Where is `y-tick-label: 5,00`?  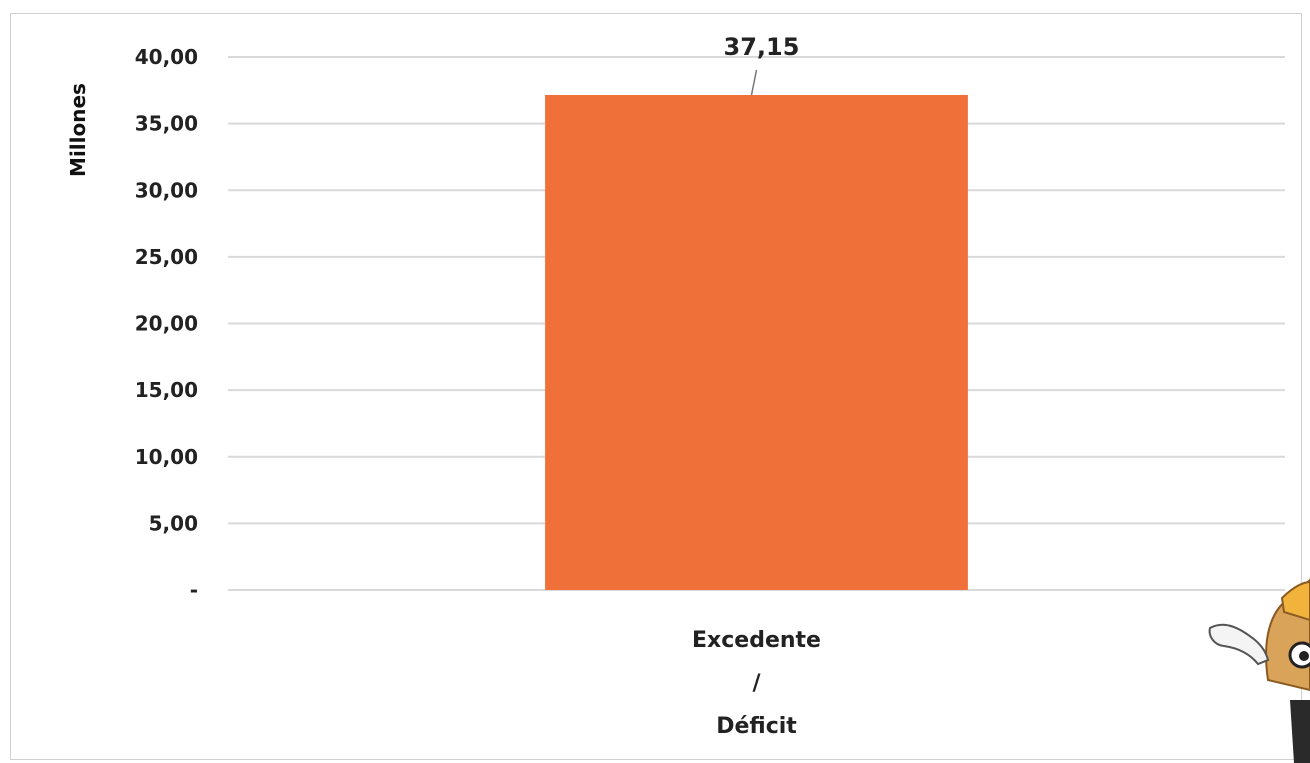 y-tick-label: 5,00 is located at coordinates (173, 523).